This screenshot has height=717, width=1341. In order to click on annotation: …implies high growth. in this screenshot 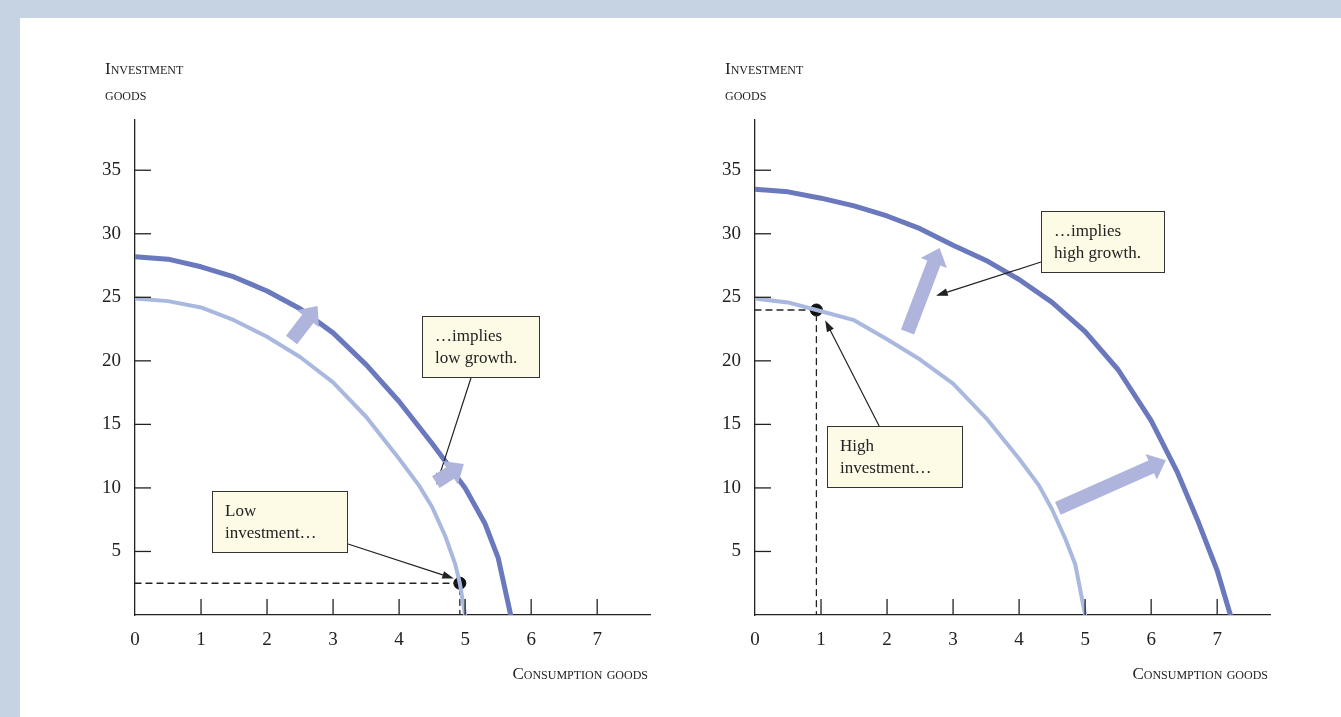, I will do `click(1103, 242)`.